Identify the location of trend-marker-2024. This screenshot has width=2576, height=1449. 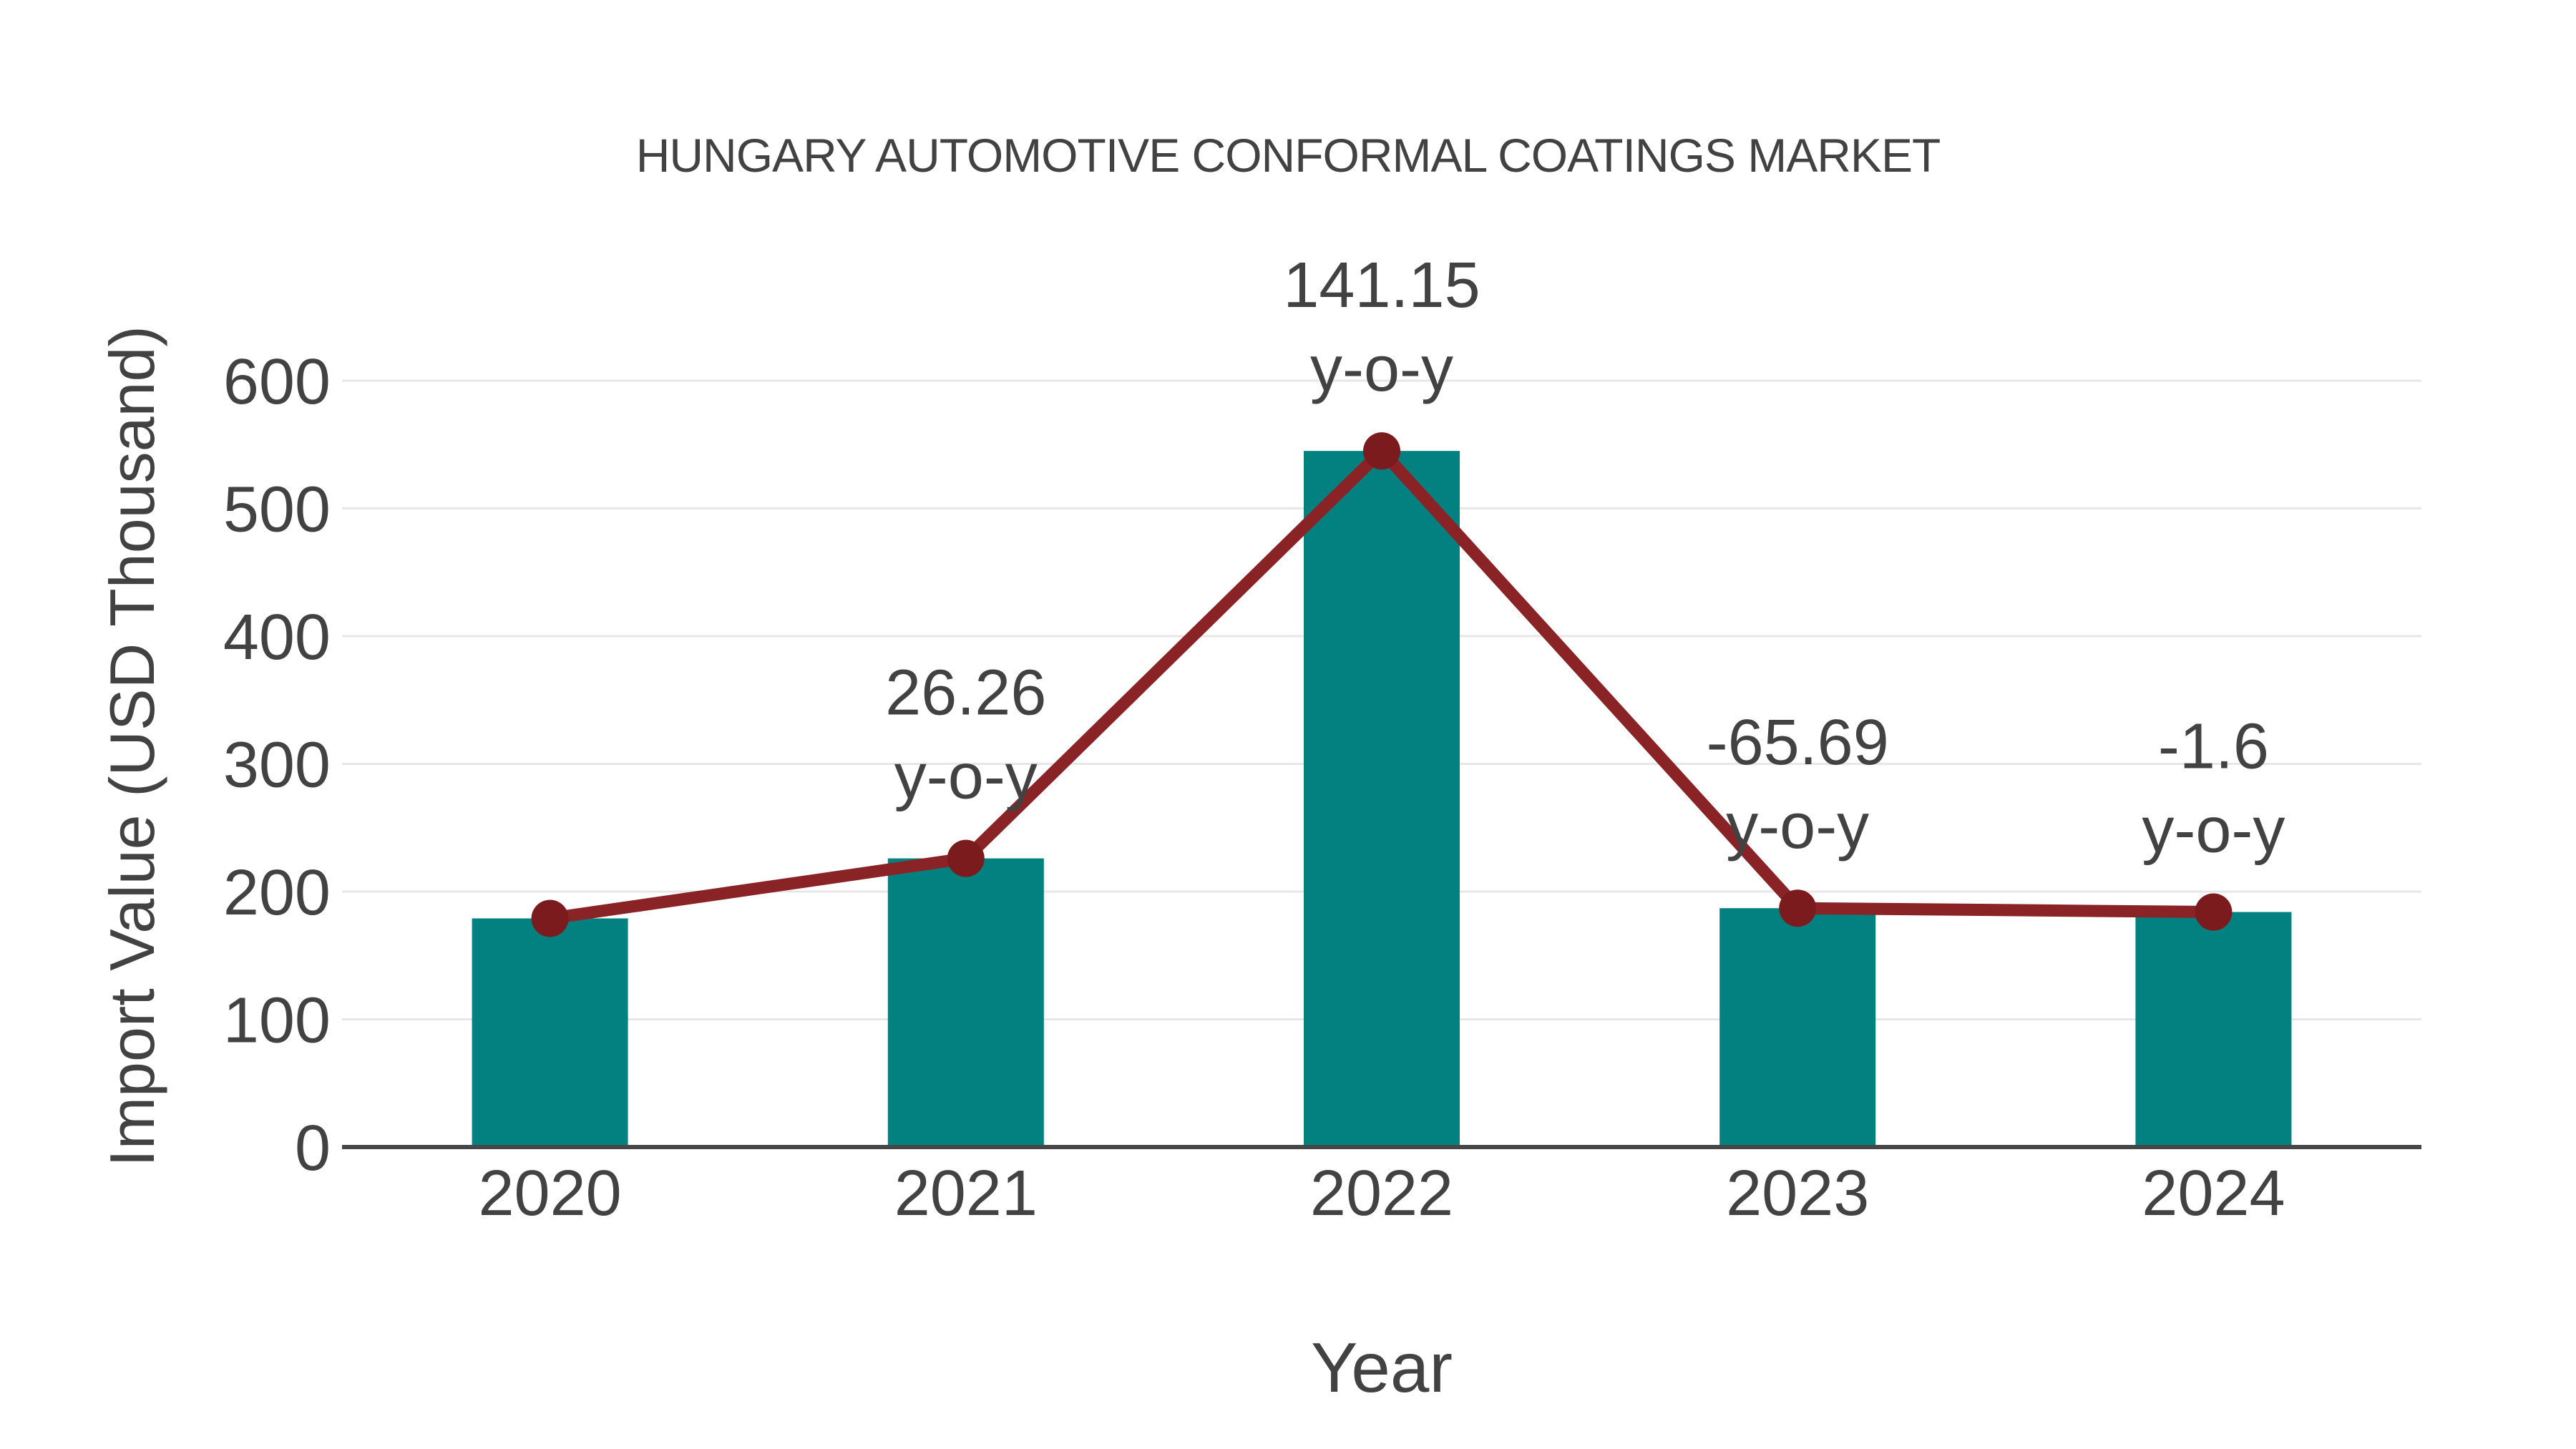
(2214, 912).